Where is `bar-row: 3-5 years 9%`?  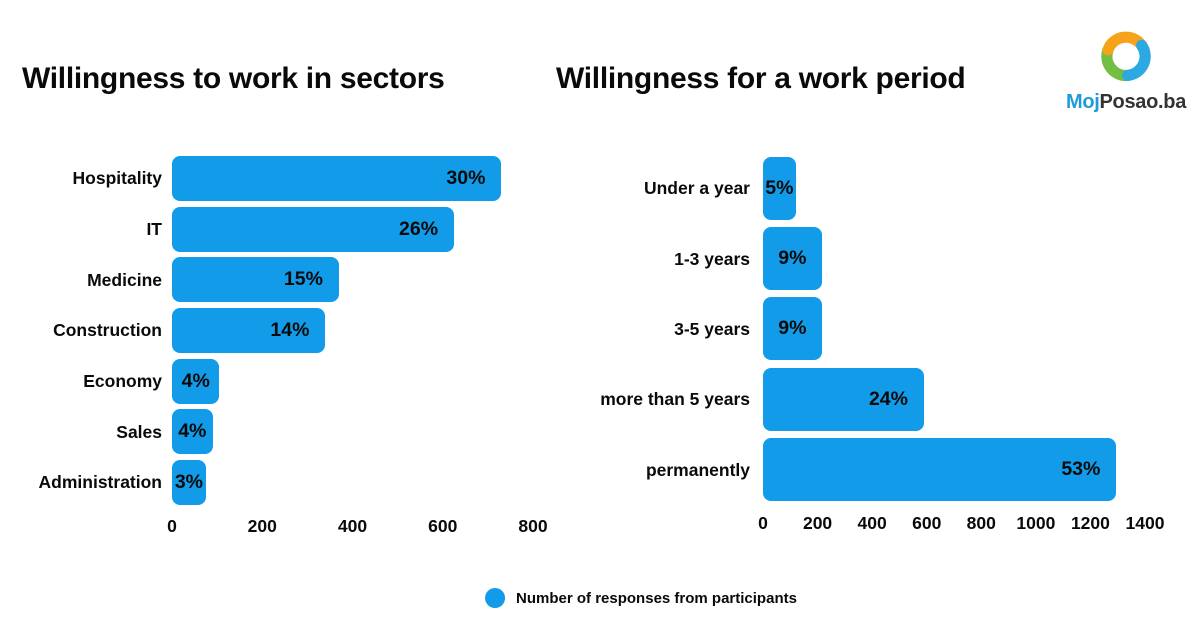 bar-row: 3-5 years 9% is located at coordinates (872, 329).